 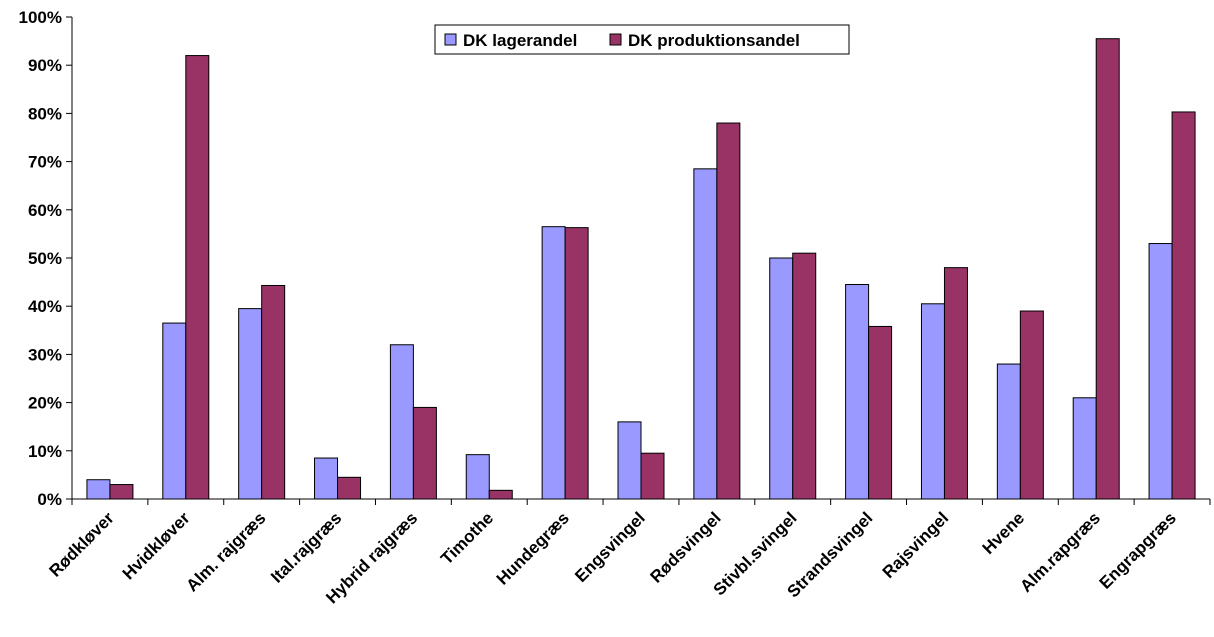 I want to click on x-category-label: Rødkløver, so click(x=82, y=544).